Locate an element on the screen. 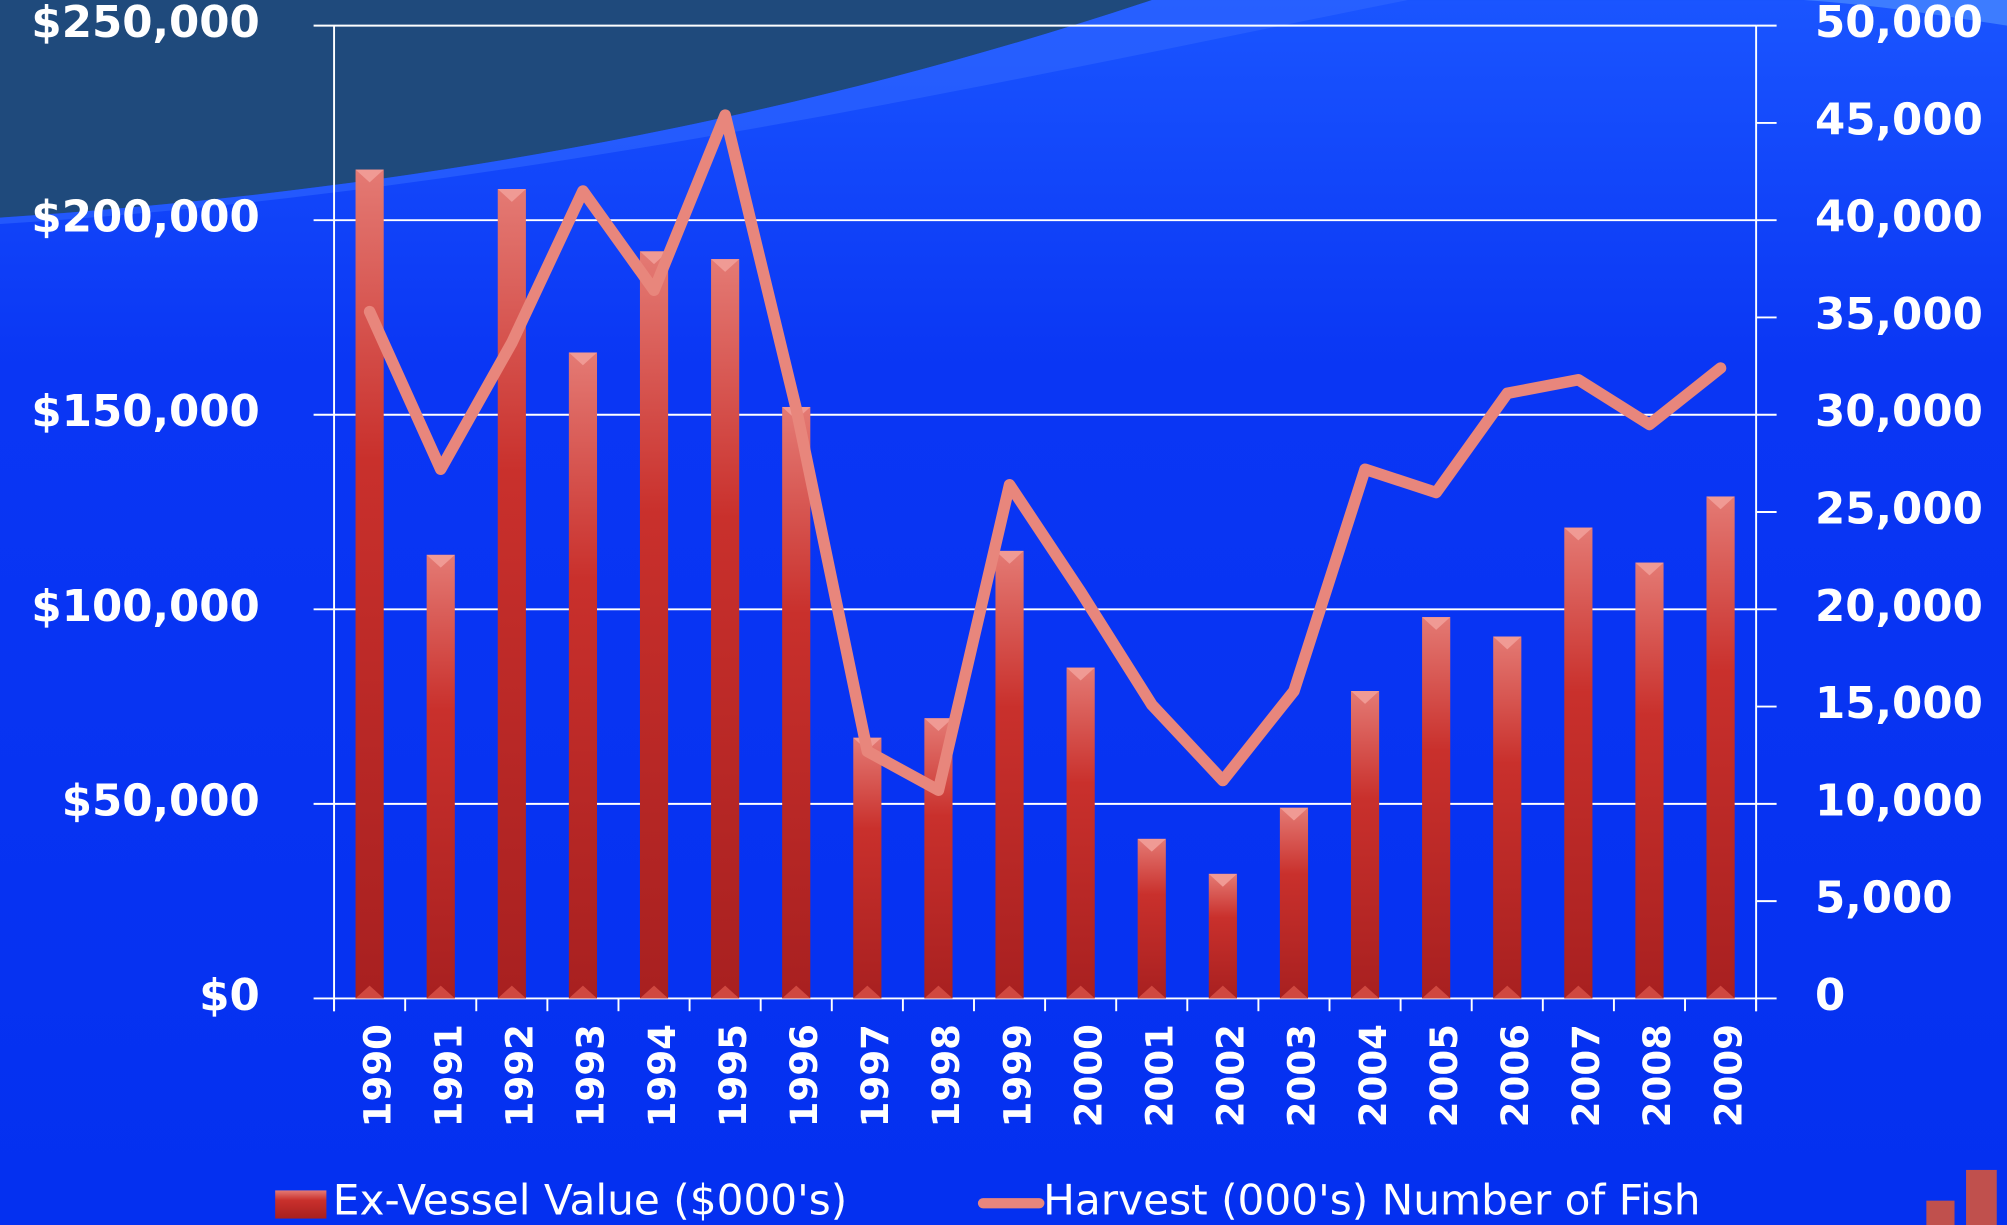 Image resolution: width=2007 pixels, height=1225 pixels. x-tick-label: 1991 is located at coordinates (448, 1075).